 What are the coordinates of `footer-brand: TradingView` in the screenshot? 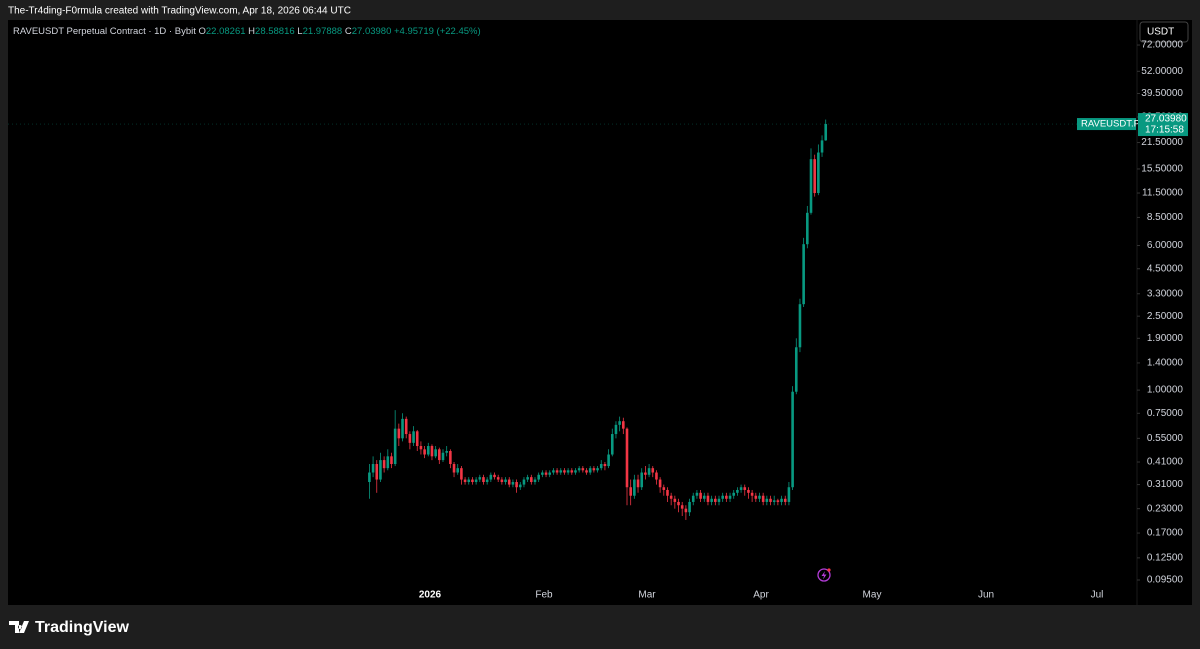 It's located at (82, 627).